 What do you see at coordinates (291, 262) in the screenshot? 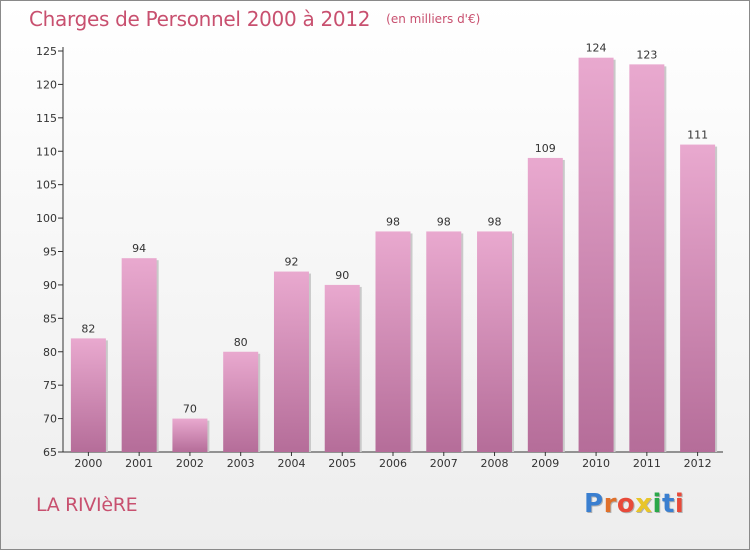
I see `data-label: 92` at bounding box center [291, 262].